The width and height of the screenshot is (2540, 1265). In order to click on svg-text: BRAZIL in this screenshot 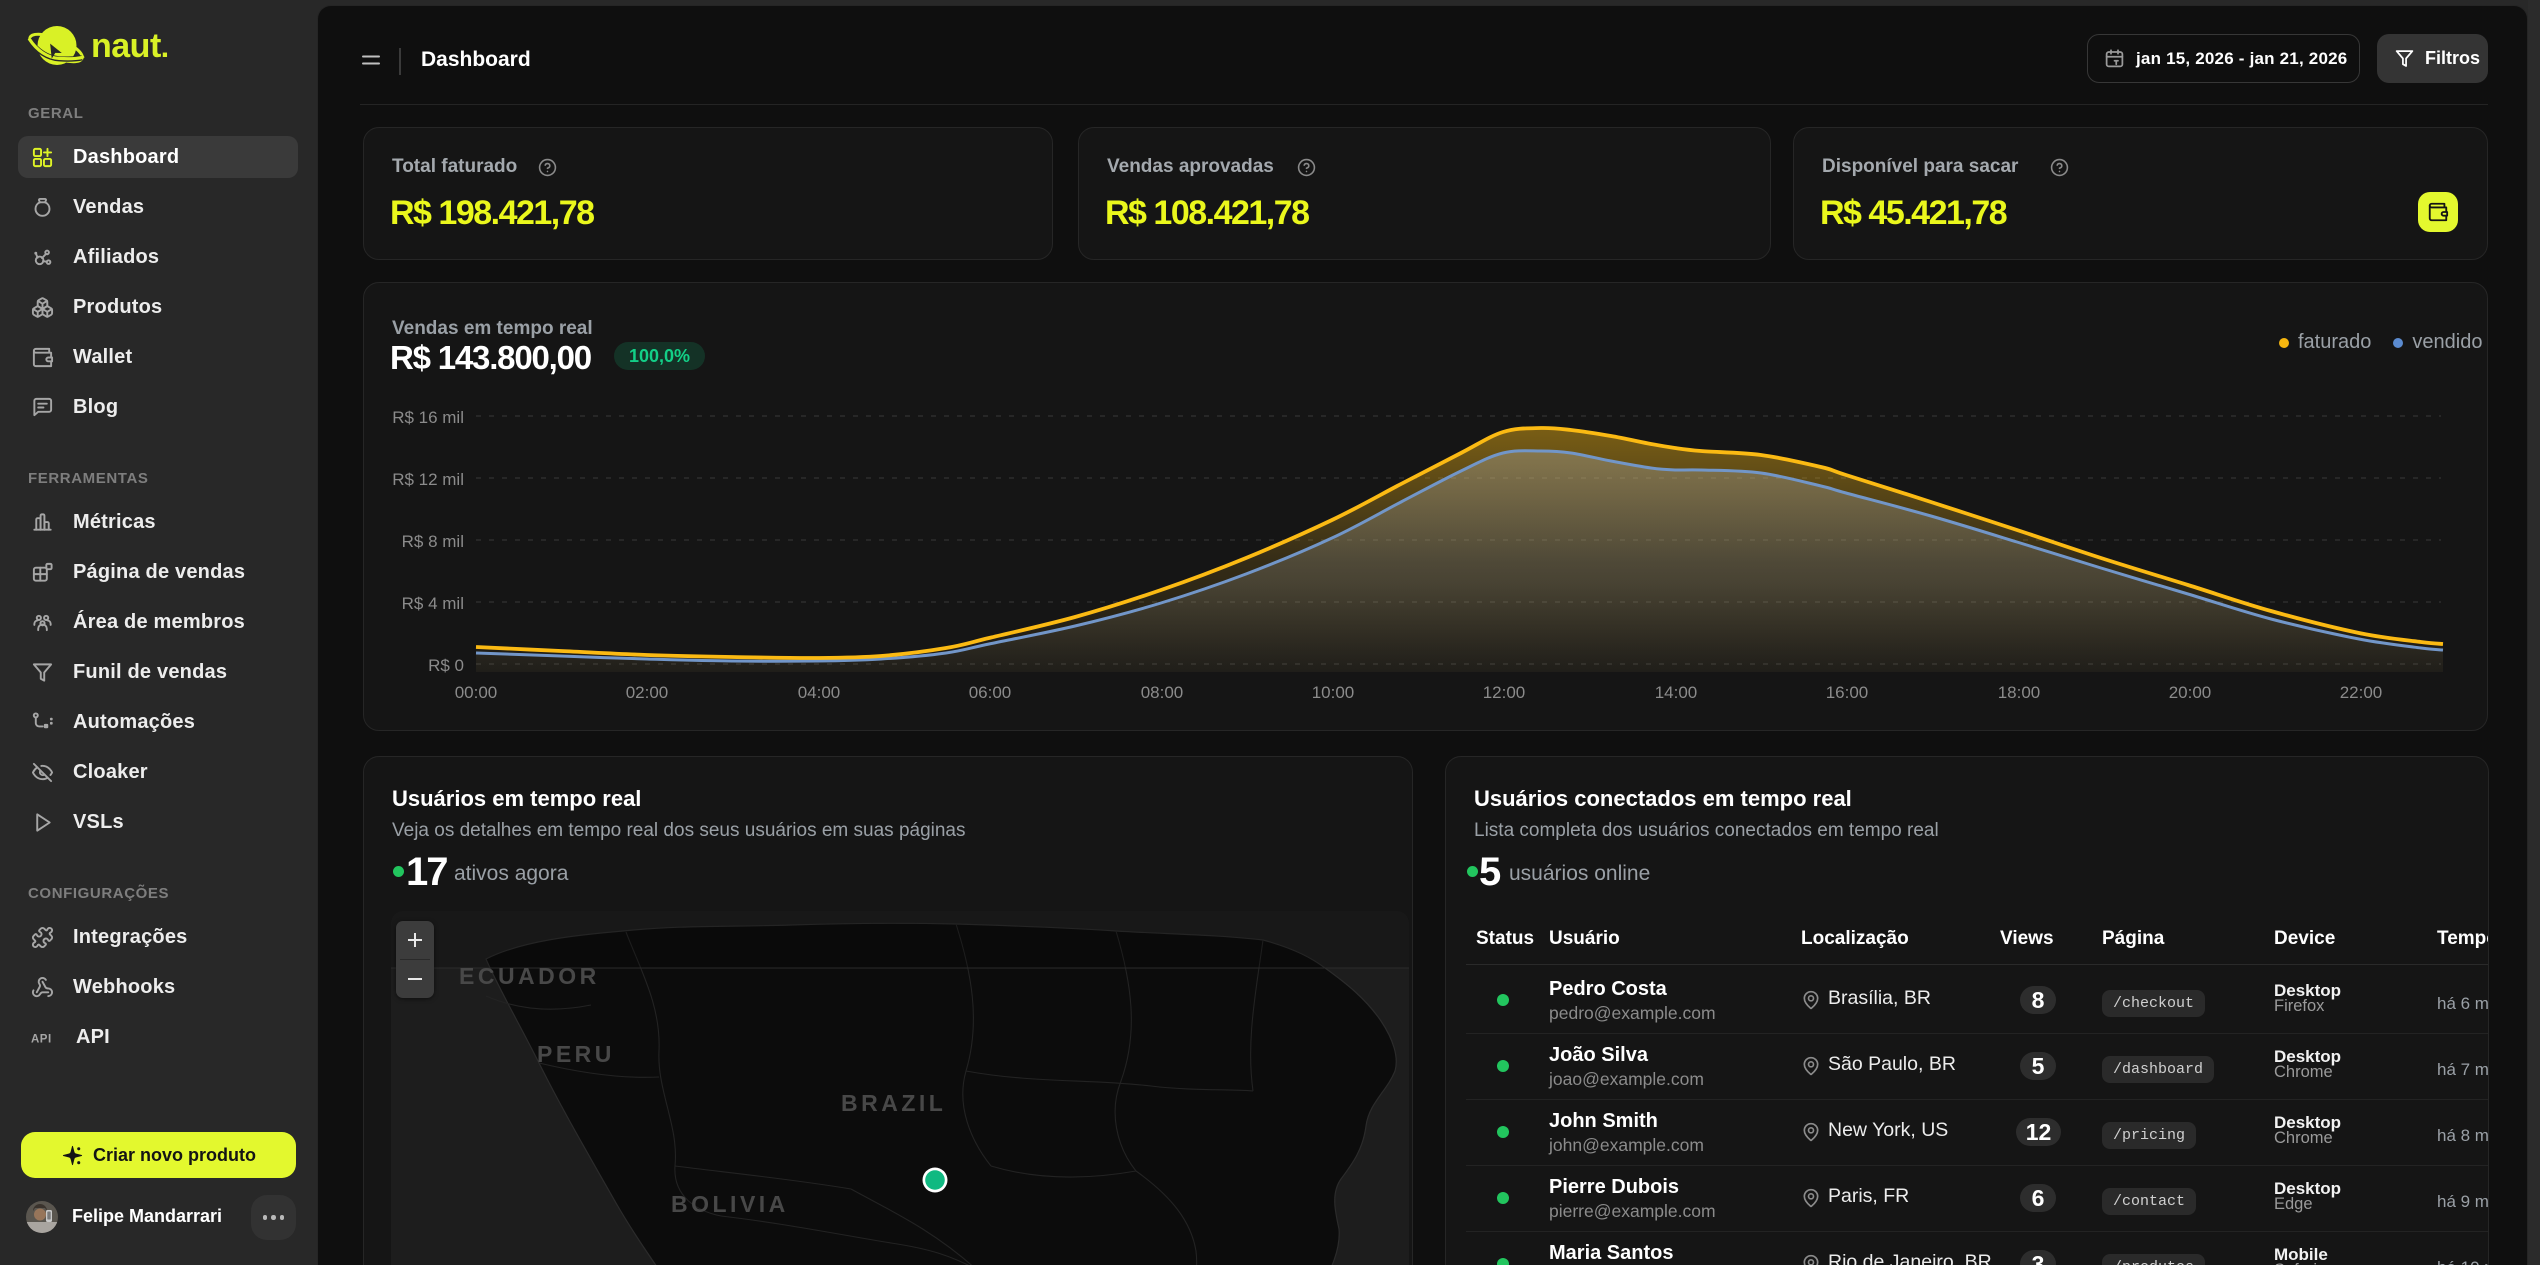, I will do `click(893, 1103)`.